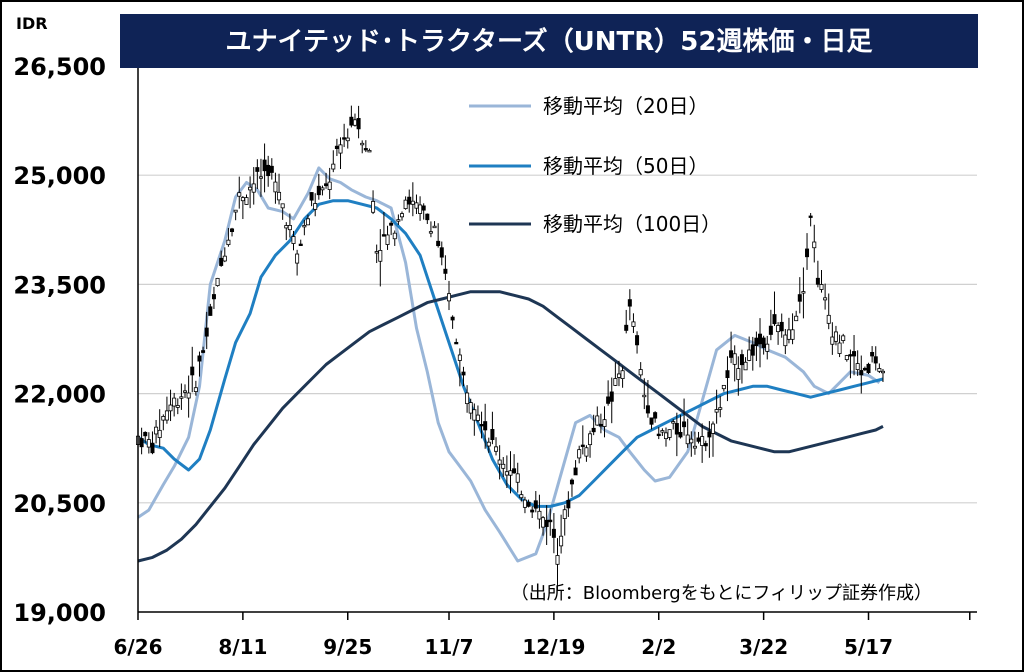 The width and height of the screenshot is (1024, 672). I want to click on title-banner, so click(549, 41).